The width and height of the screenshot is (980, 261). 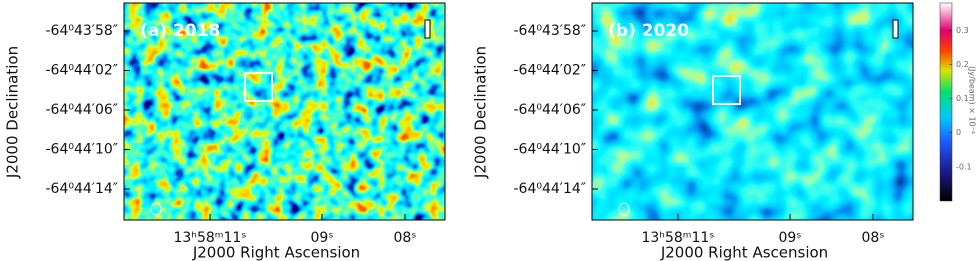 I want to click on colorbar-tick-label: 0.1, so click(x=962, y=98).